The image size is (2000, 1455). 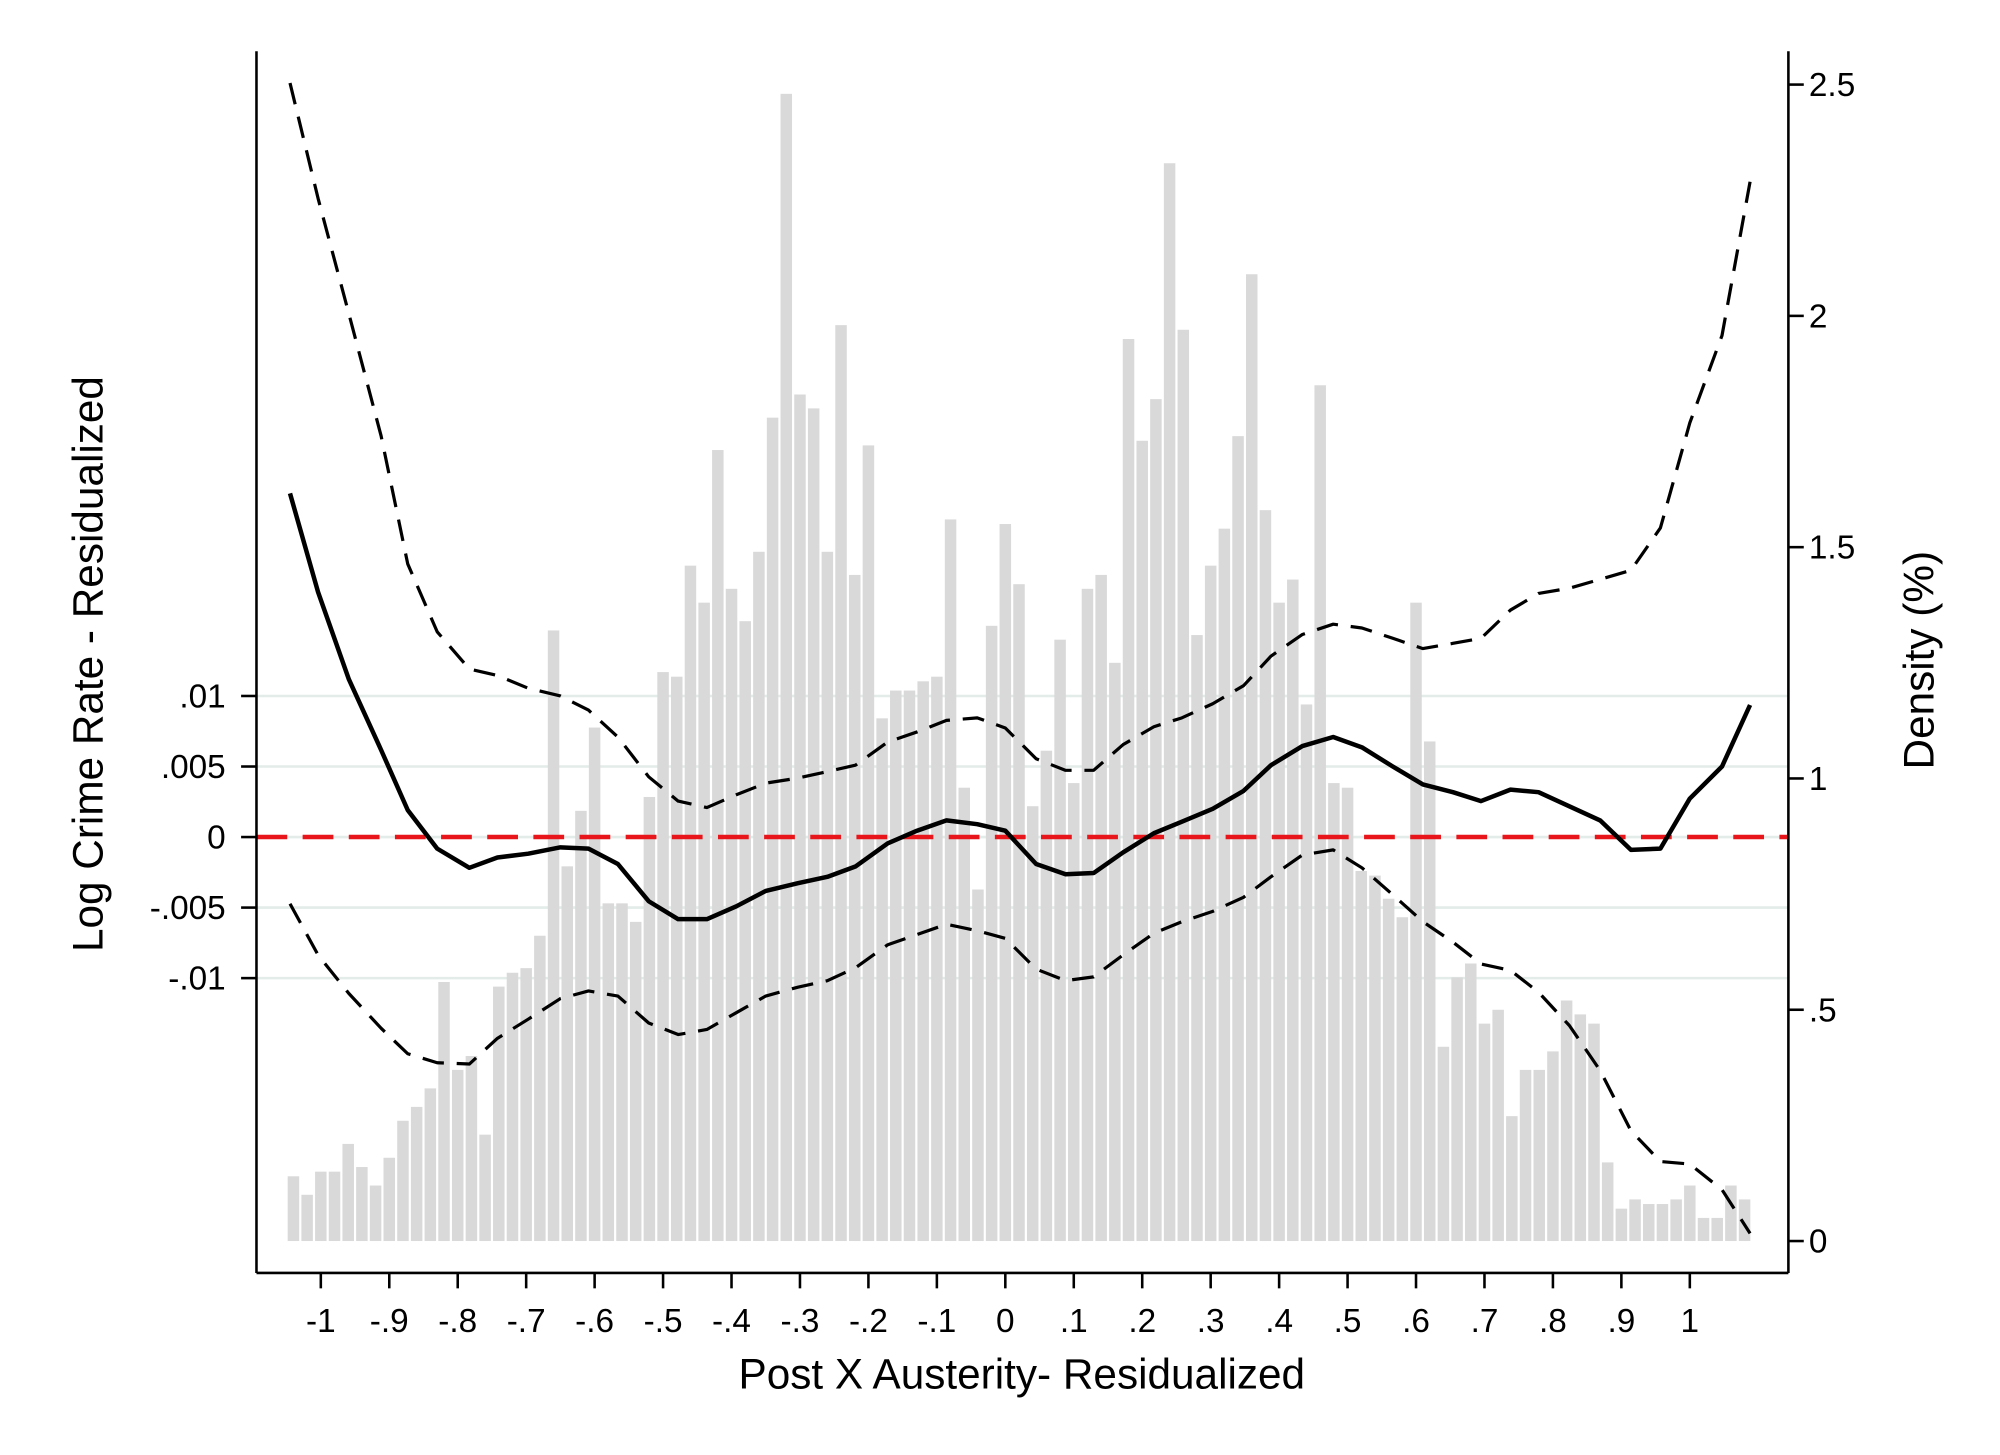 I want to click on x-tick-label: .9, so click(x=1621, y=1321).